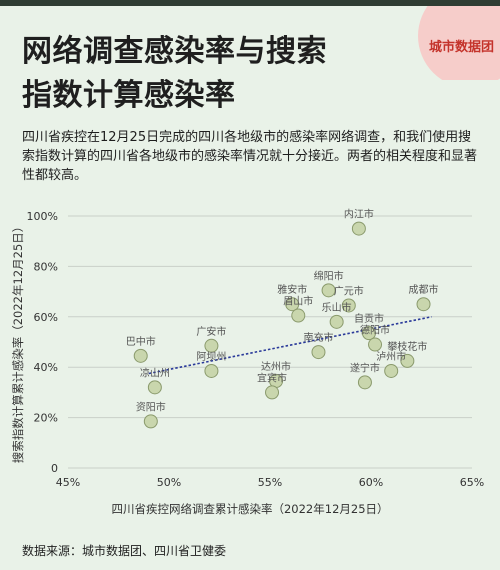 The width and height of the screenshot is (500, 570). I want to click on brand-logo: 城市数据团, so click(452, 43).